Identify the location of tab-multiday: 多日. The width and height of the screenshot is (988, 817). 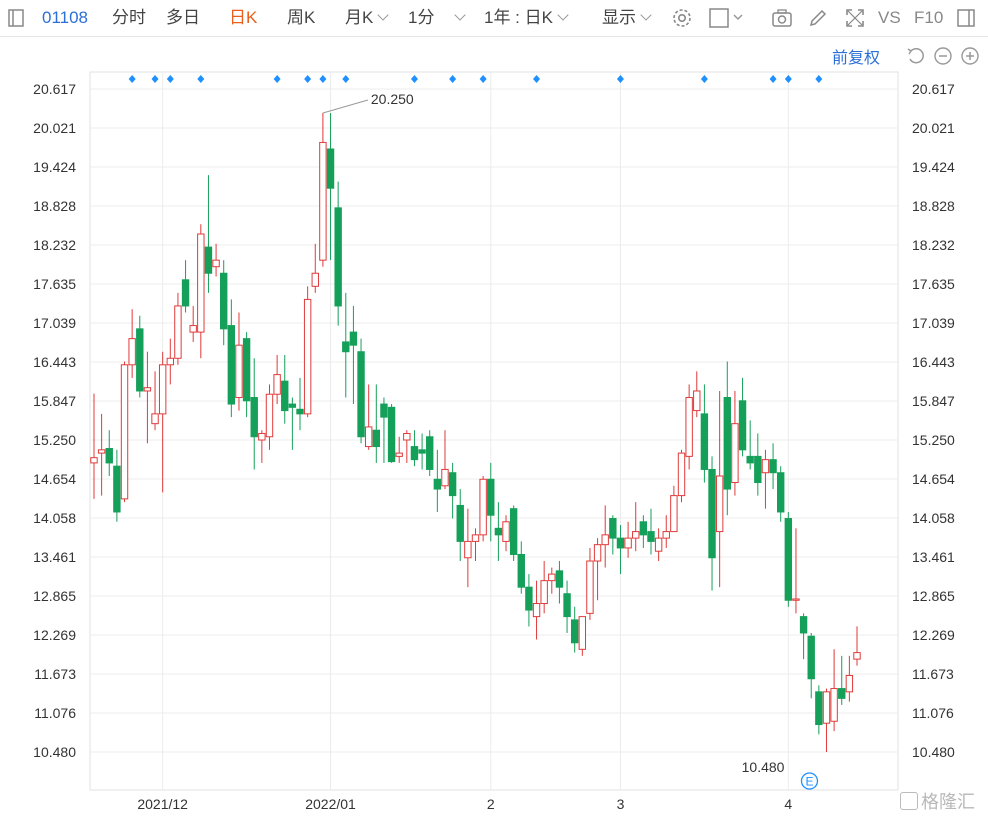
(183, 17).